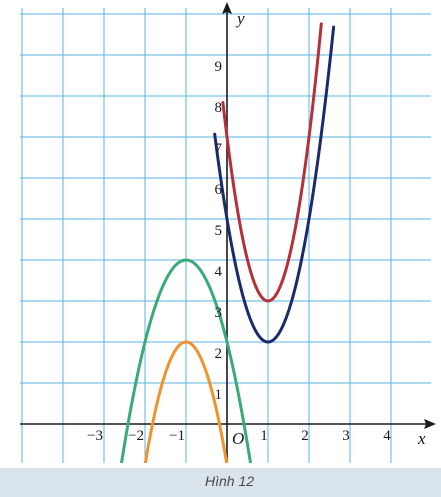  Describe the element at coordinates (305, 436) in the screenshot. I see `x-tick-label: 2` at that location.